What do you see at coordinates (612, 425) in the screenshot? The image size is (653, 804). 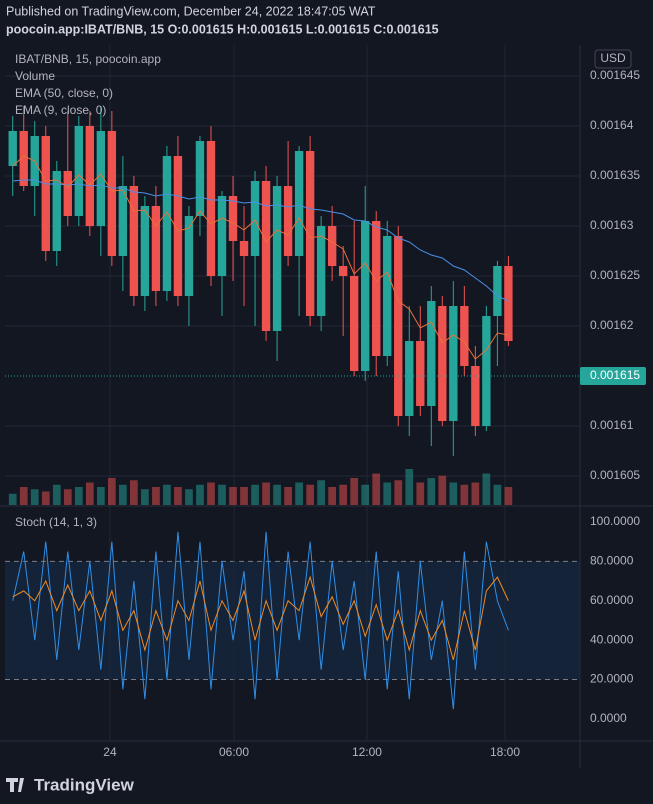 I see `y-tick-label: 0.00161` at bounding box center [612, 425].